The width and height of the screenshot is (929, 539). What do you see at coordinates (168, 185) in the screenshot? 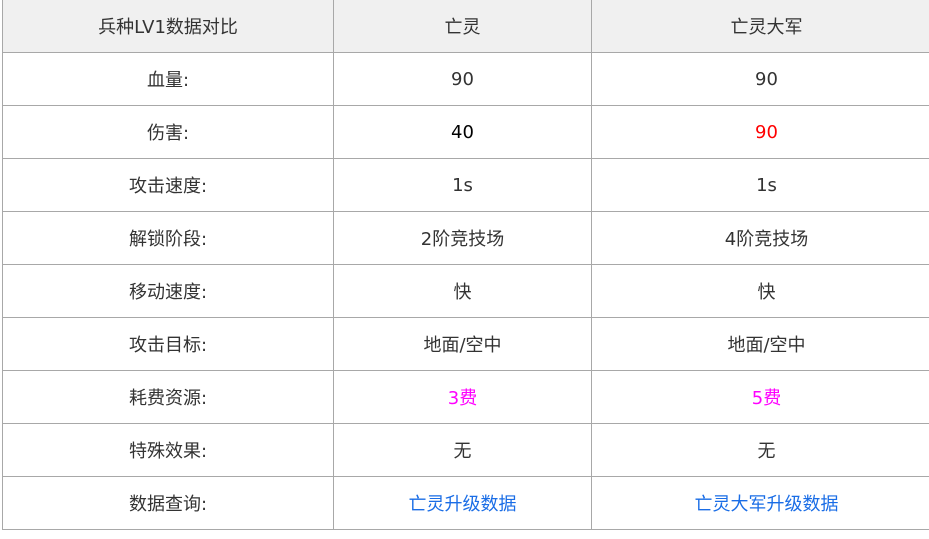
I see `row-label: 攻击速度:` at bounding box center [168, 185].